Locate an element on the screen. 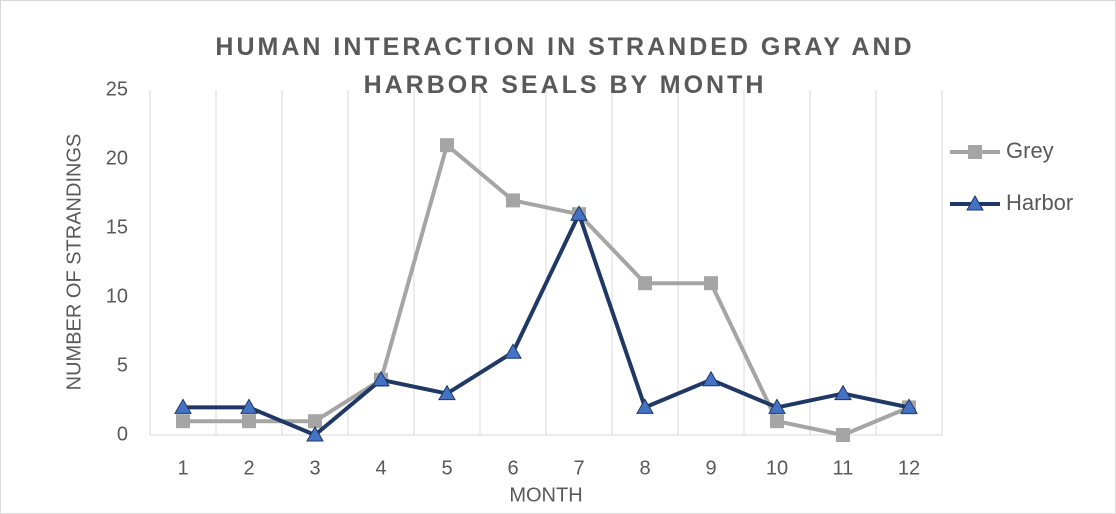 The height and width of the screenshot is (514, 1116). x-tick-label: 2 is located at coordinates (248, 468).